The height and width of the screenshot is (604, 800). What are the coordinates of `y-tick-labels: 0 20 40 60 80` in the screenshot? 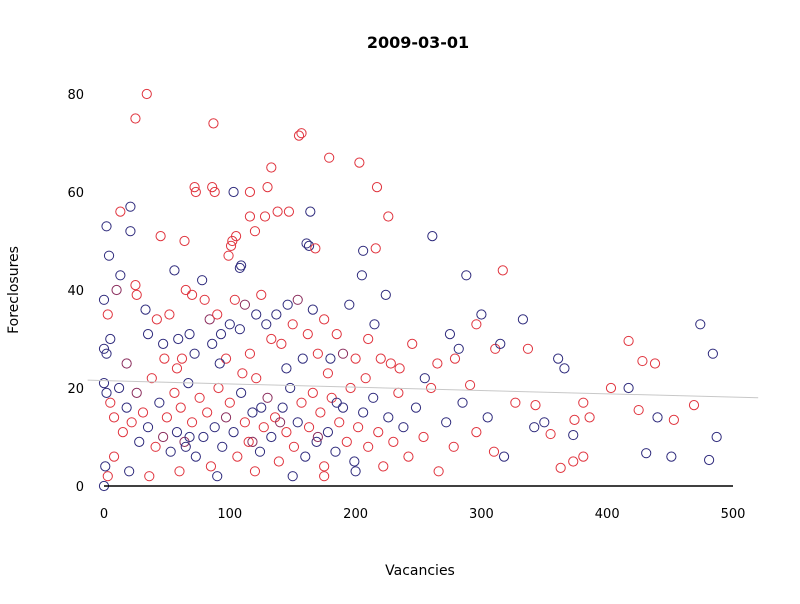 It's located at (75, 291).